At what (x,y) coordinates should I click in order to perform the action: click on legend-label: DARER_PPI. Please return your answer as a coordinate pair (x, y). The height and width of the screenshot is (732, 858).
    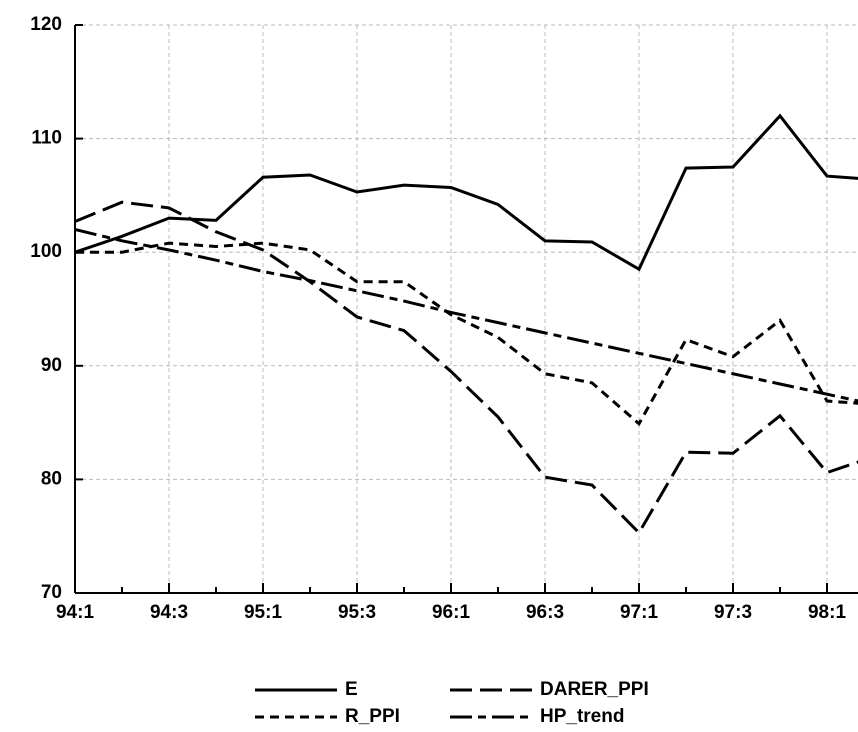
    Looking at the image, I should click on (594, 689).